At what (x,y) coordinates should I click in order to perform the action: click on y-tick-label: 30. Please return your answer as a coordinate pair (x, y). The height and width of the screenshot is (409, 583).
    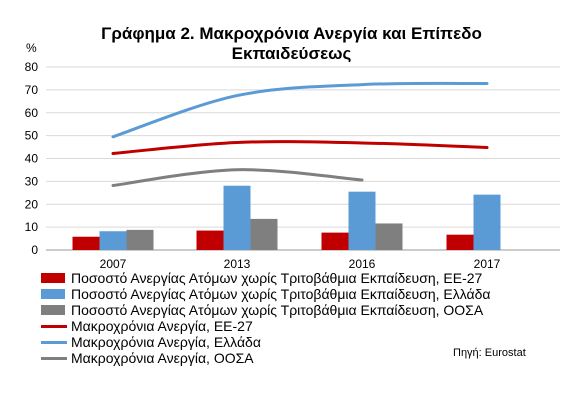
    Looking at the image, I should click on (32, 181).